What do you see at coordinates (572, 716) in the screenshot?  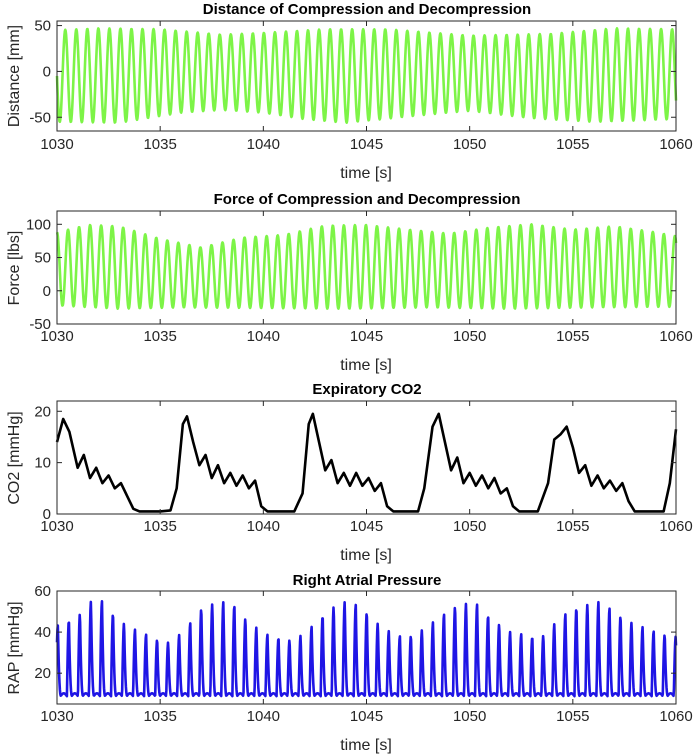 I see `rap-xtick-label: 1055` at bounding box center [572, 716].